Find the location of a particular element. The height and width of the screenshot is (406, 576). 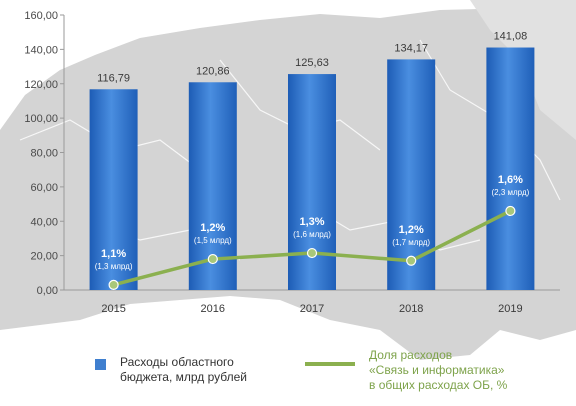

y-tick-label: 80,00 is located at coordinates (44, 154).